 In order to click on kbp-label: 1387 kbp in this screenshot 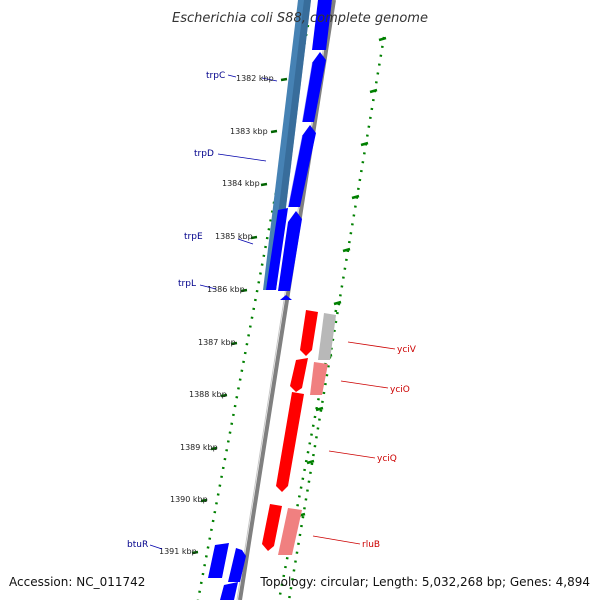, I will do `click(217, 342)`.